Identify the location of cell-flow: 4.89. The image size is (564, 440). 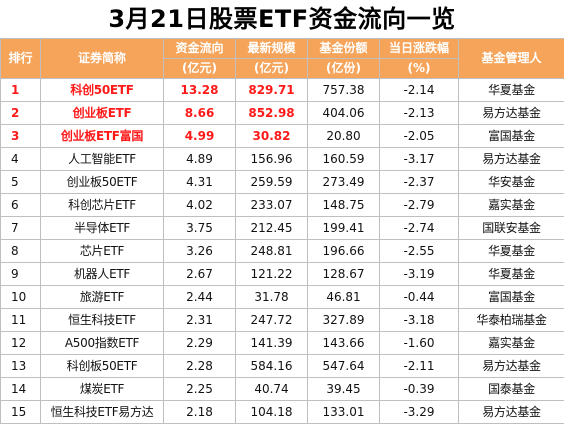
(199, 159).